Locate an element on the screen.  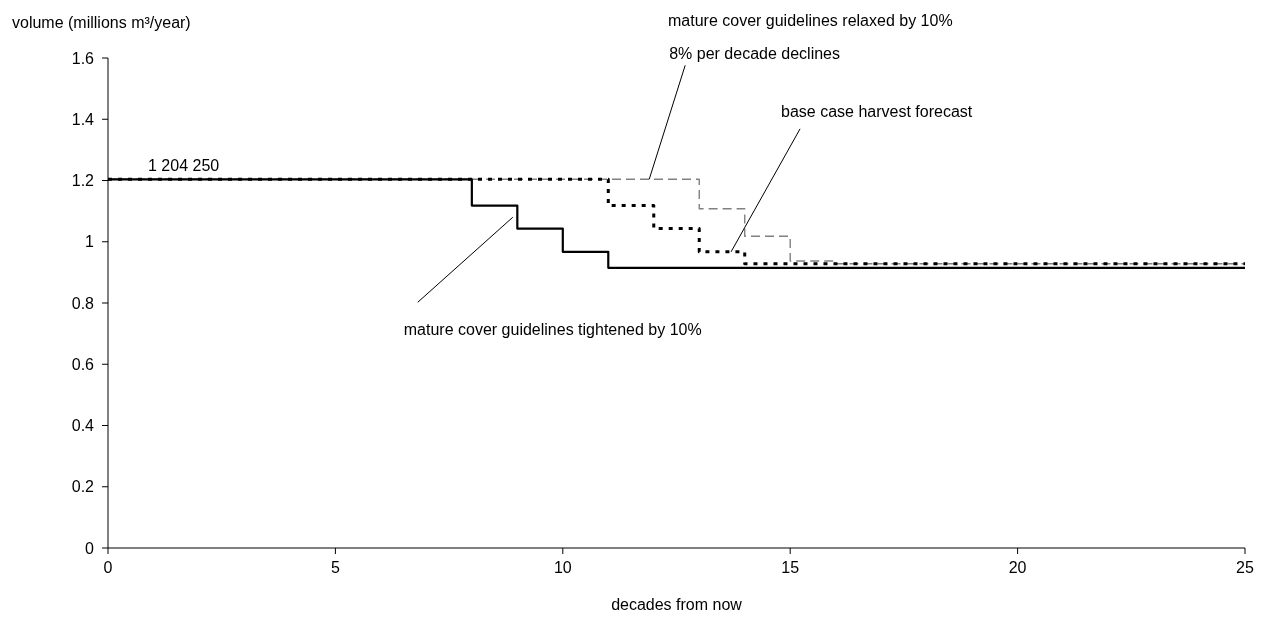
x-tick-label: 25 is located at coordinates (1245, 568).